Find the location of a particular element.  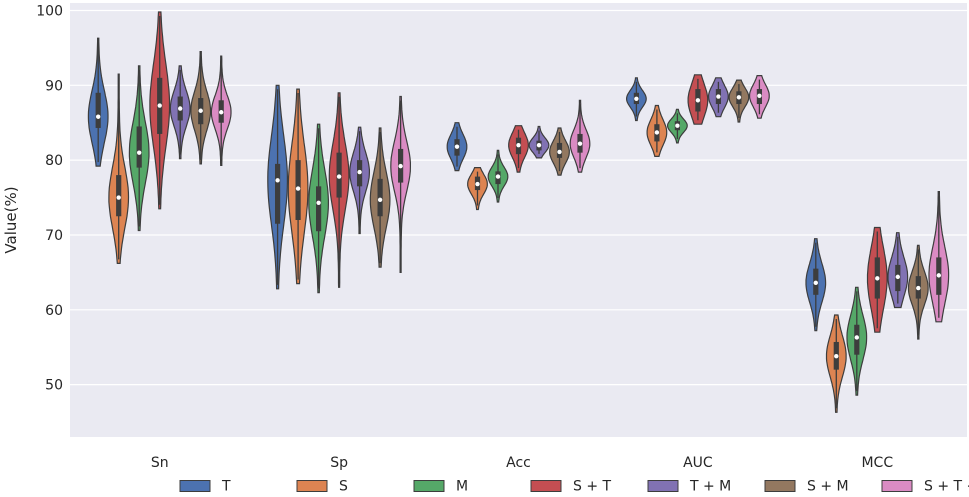

violin-sn-t is located at coordinates (98, 102).